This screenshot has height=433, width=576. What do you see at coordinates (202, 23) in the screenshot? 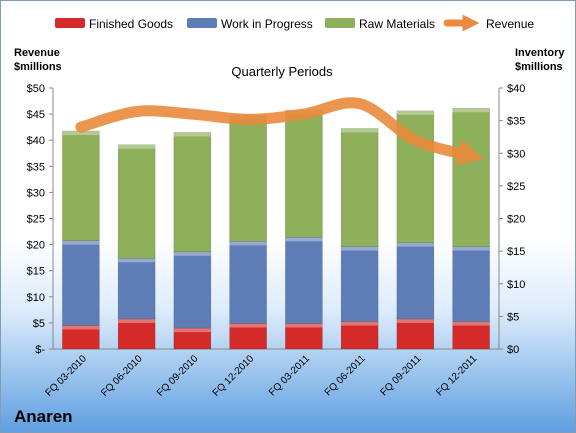
I see `legend-swatch-work-in-progress` at bounding box center [202, 23].